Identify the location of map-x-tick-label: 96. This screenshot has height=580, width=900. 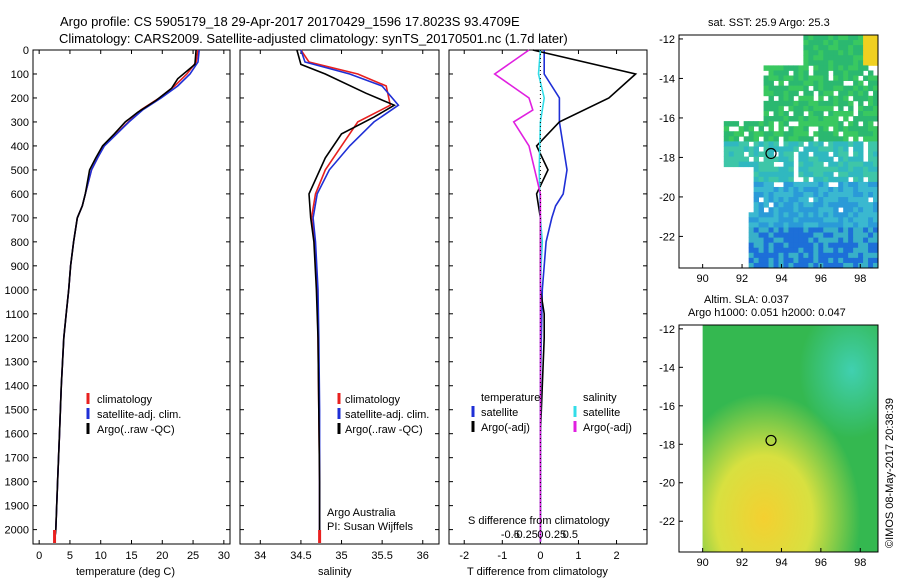
(821, 563).